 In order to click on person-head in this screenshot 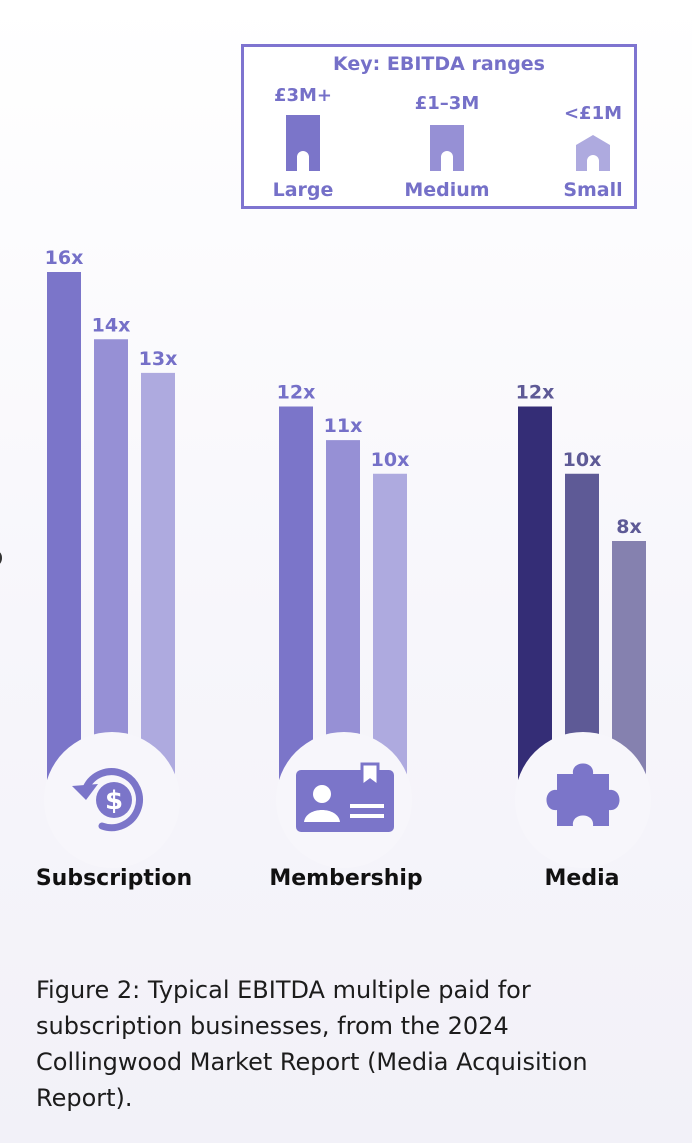, I will do `click(322, 794)`.